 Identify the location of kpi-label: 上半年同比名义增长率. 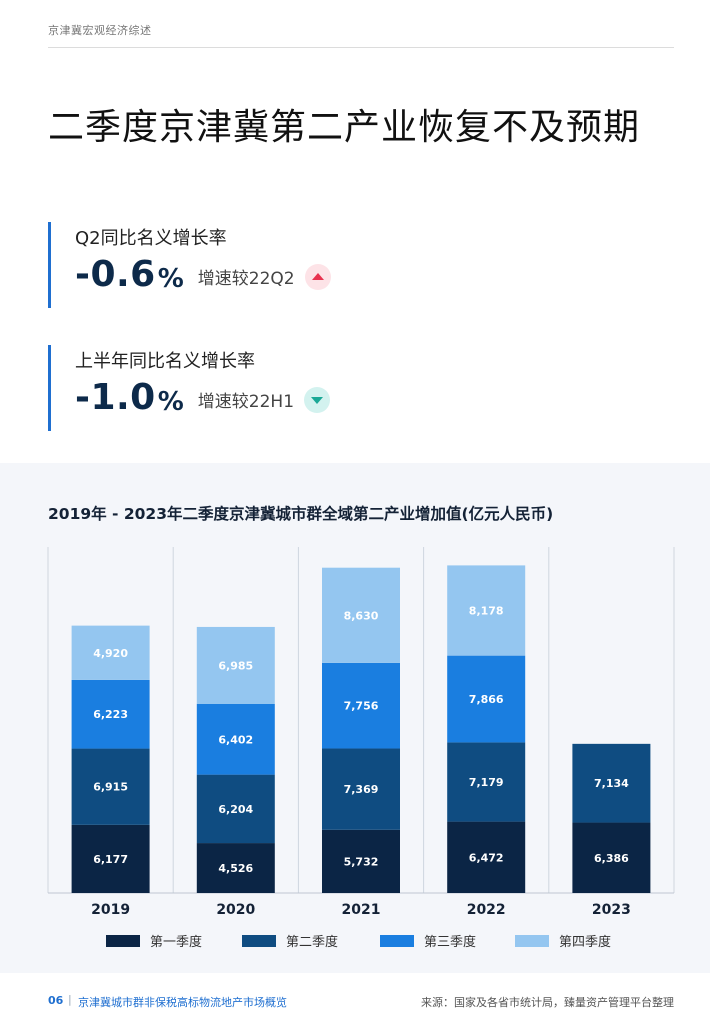
(165, 361).